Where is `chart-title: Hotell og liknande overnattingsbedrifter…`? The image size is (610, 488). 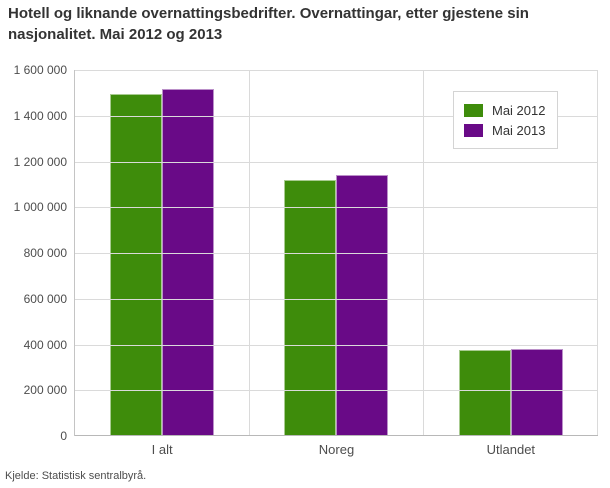
chart-title: Hotell og liknande overnattingsbedrifter… is located at coordinates (268, 24).